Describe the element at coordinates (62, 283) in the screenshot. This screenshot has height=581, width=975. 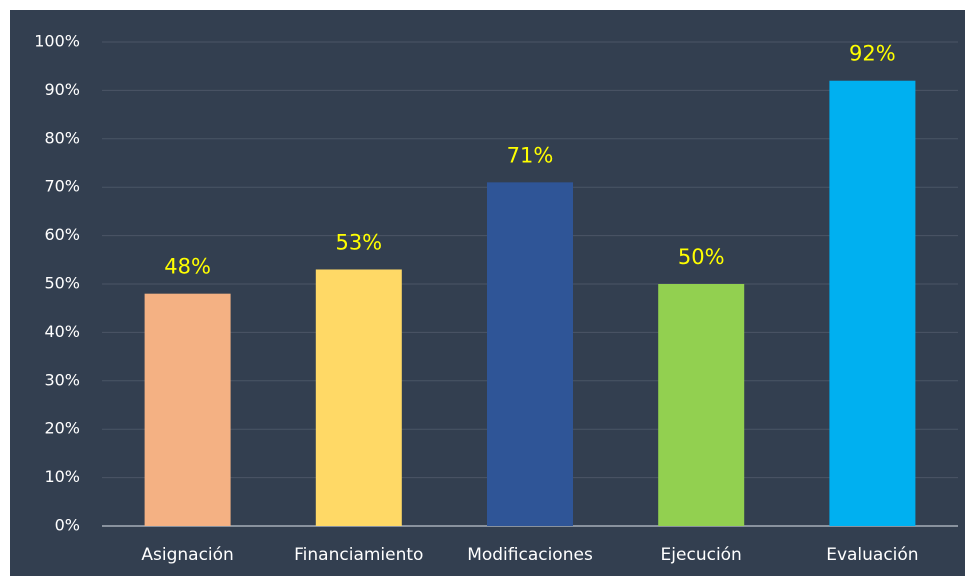
I see `y-tick-label: 50%` at that location.